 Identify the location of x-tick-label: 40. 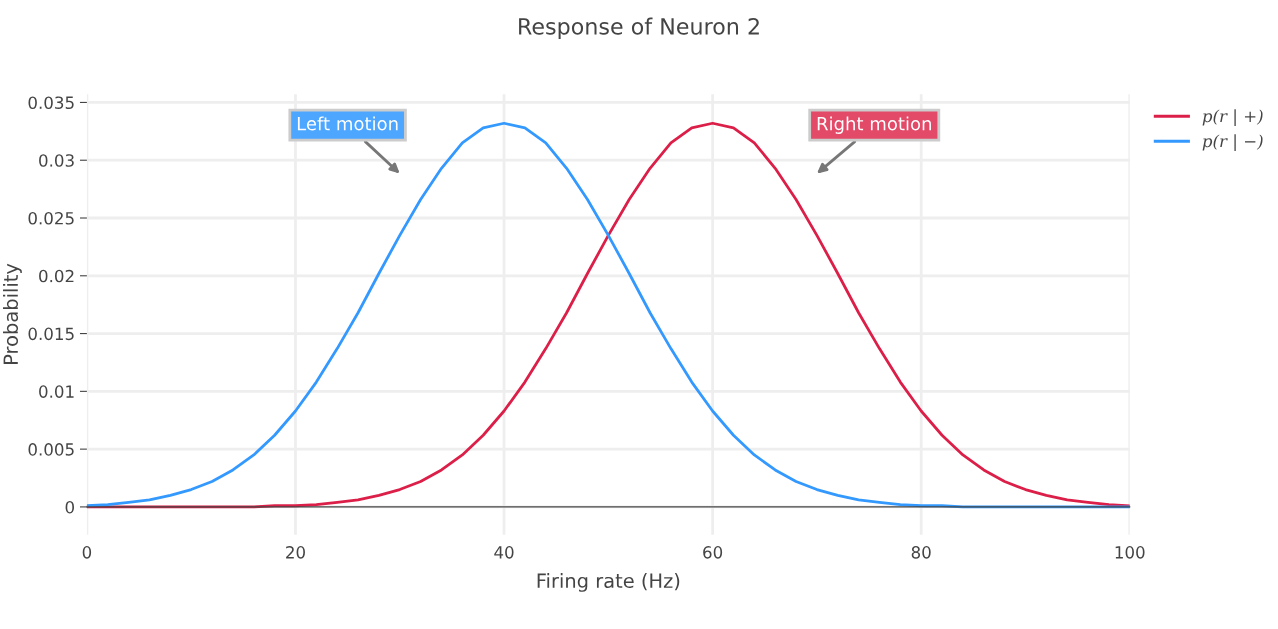
(504, 552).